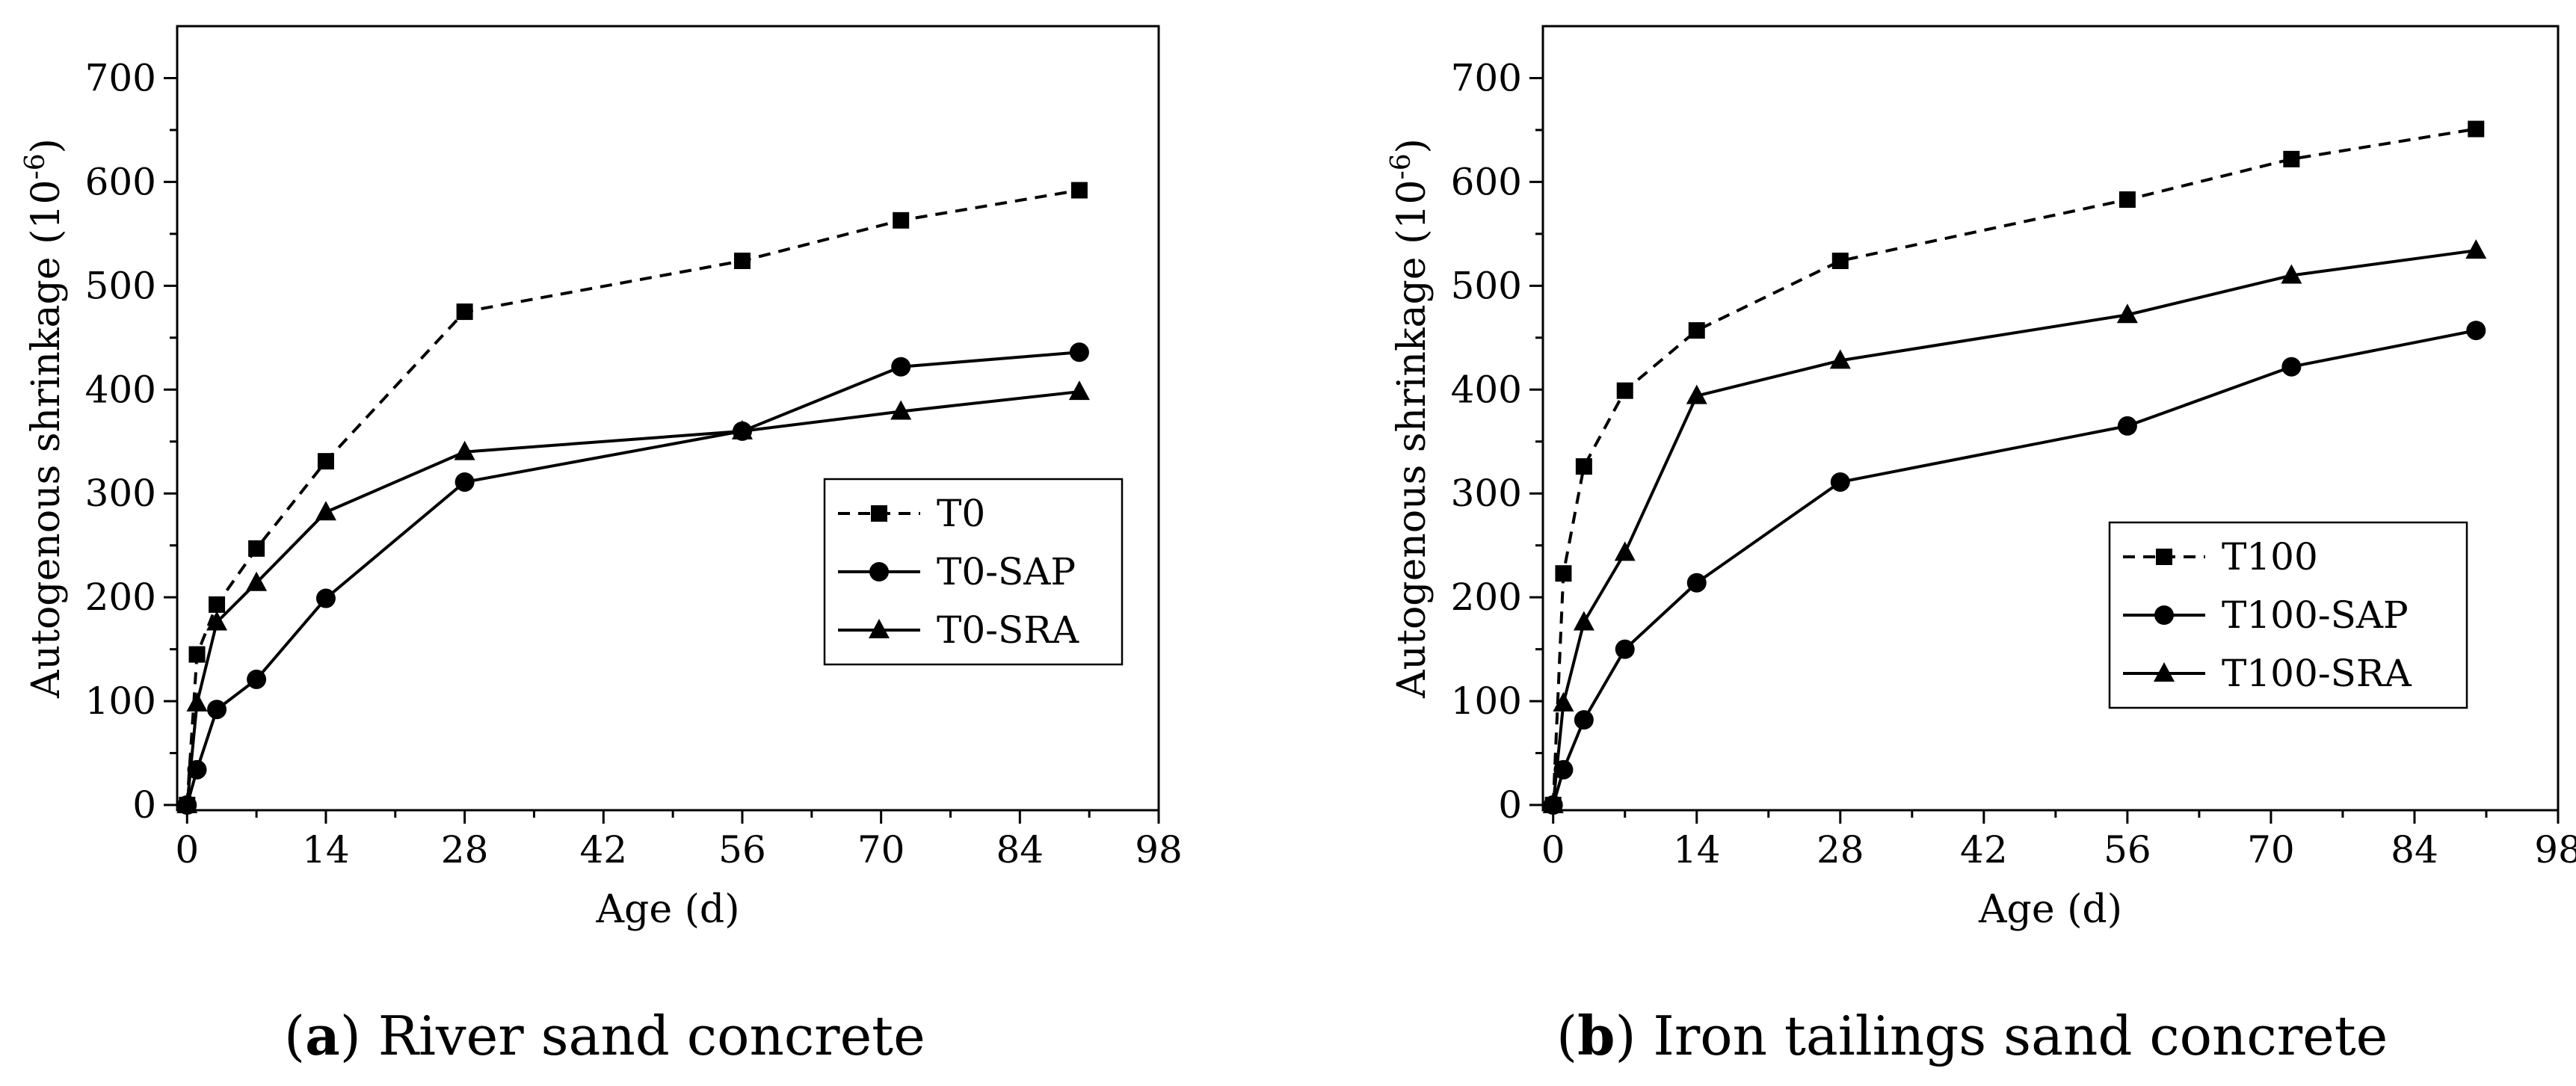 The image size is (2576, 1086). I want to click on legend-label-T100-SAP: T100-SAP, so click(2315, 615).